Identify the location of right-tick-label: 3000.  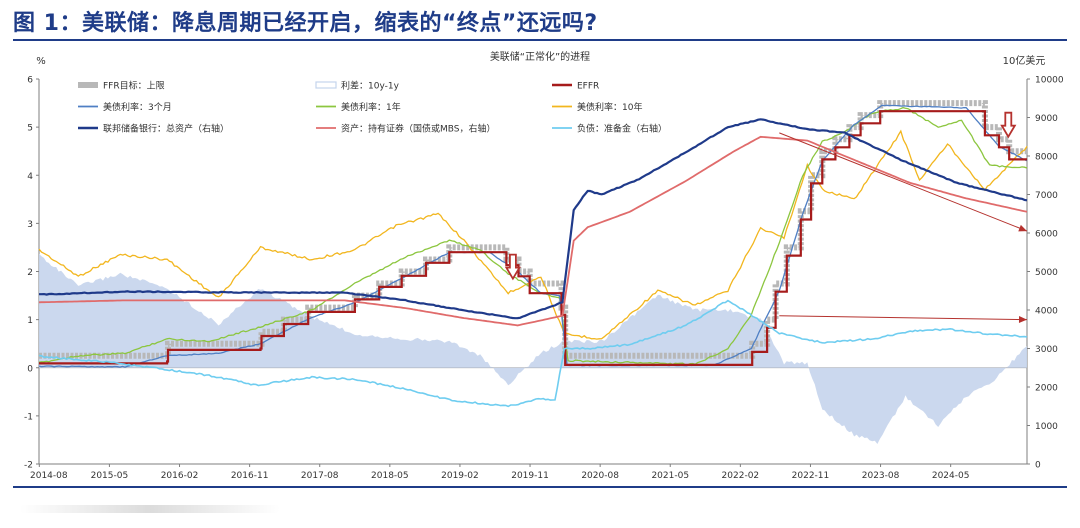
(1046, 350).